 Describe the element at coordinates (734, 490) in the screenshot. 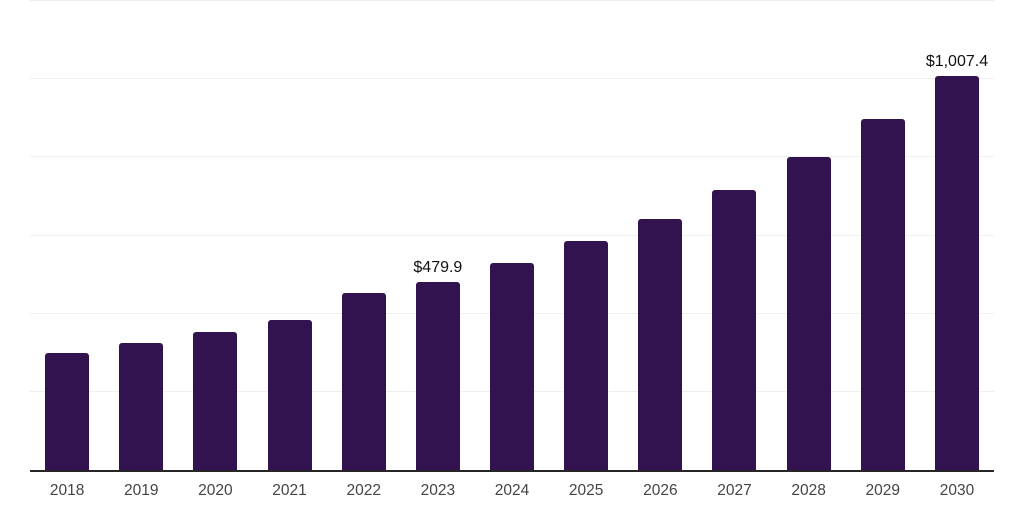

I see `x-axis-label-2027: 2027` at that location.